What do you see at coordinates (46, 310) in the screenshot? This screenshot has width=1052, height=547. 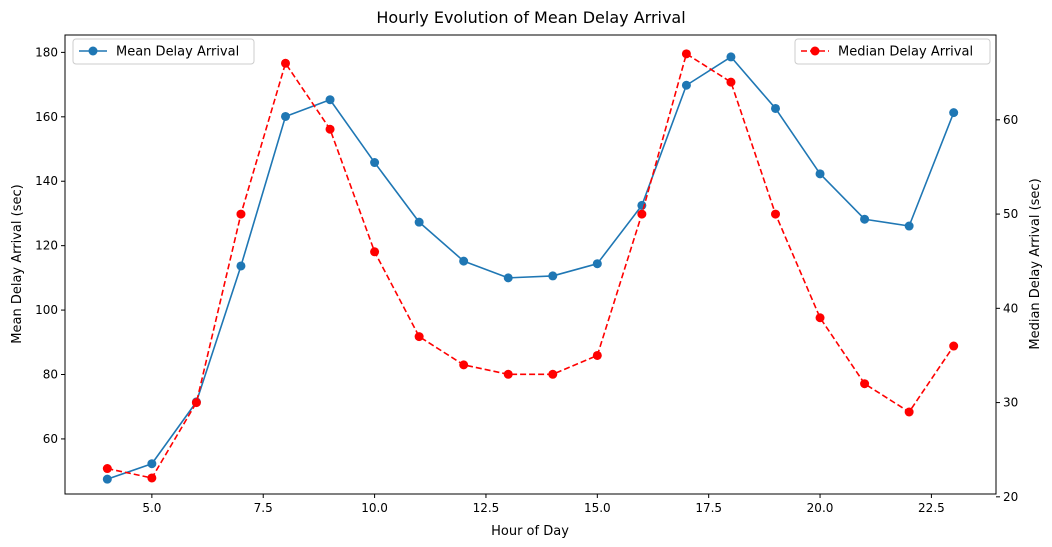 I see `y-left-tick-label-2: 100` at bounding box center [46, 310].